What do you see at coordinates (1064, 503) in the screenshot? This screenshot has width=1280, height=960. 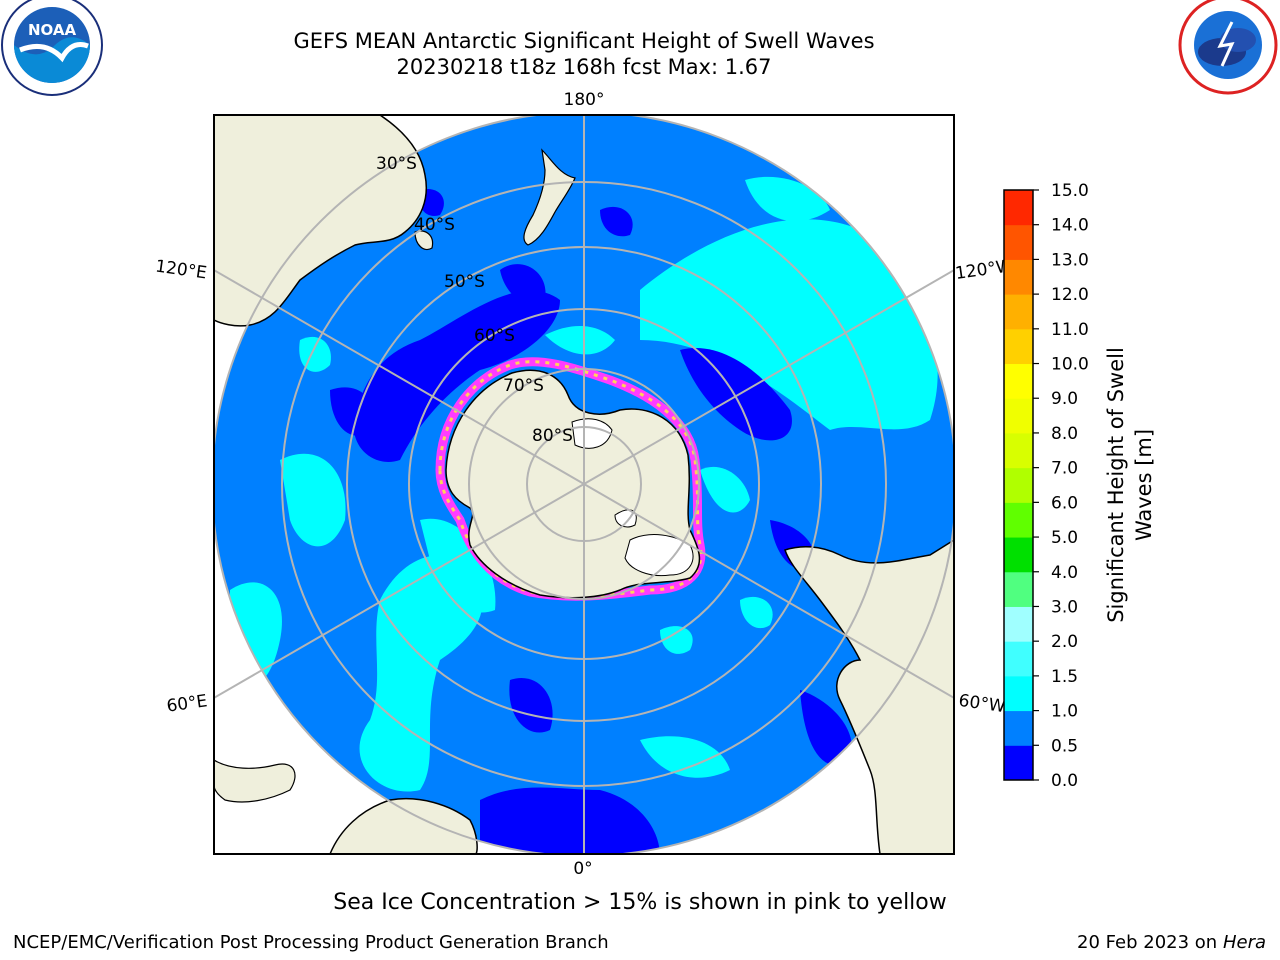 I see `colorbar-tick-label: 6.0` at bounding box center [1064, 503].